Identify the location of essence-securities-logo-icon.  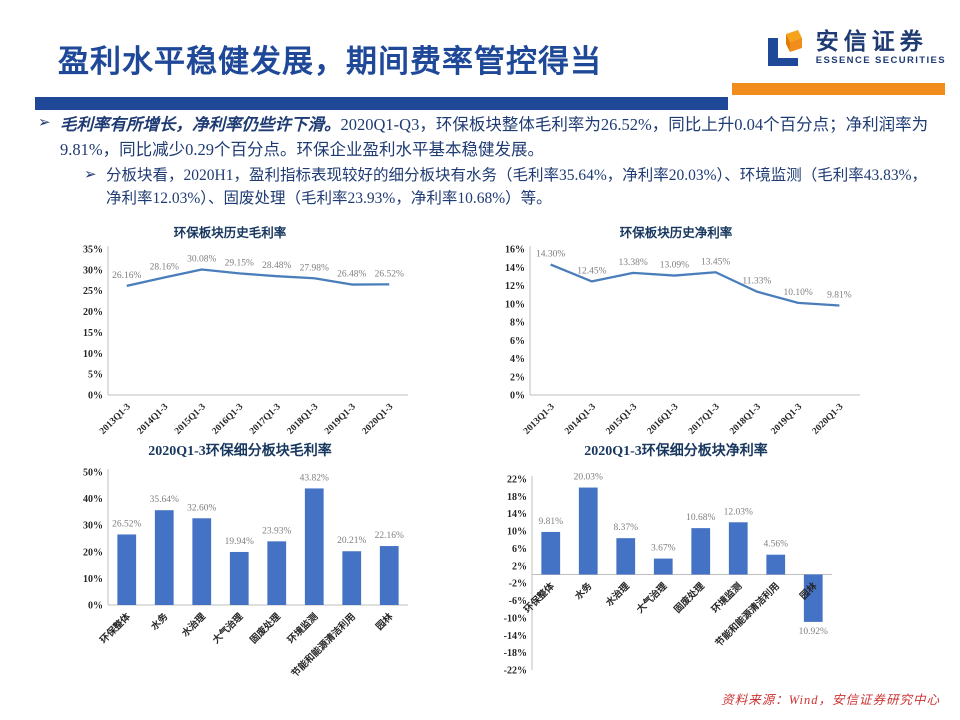
(784, 48).